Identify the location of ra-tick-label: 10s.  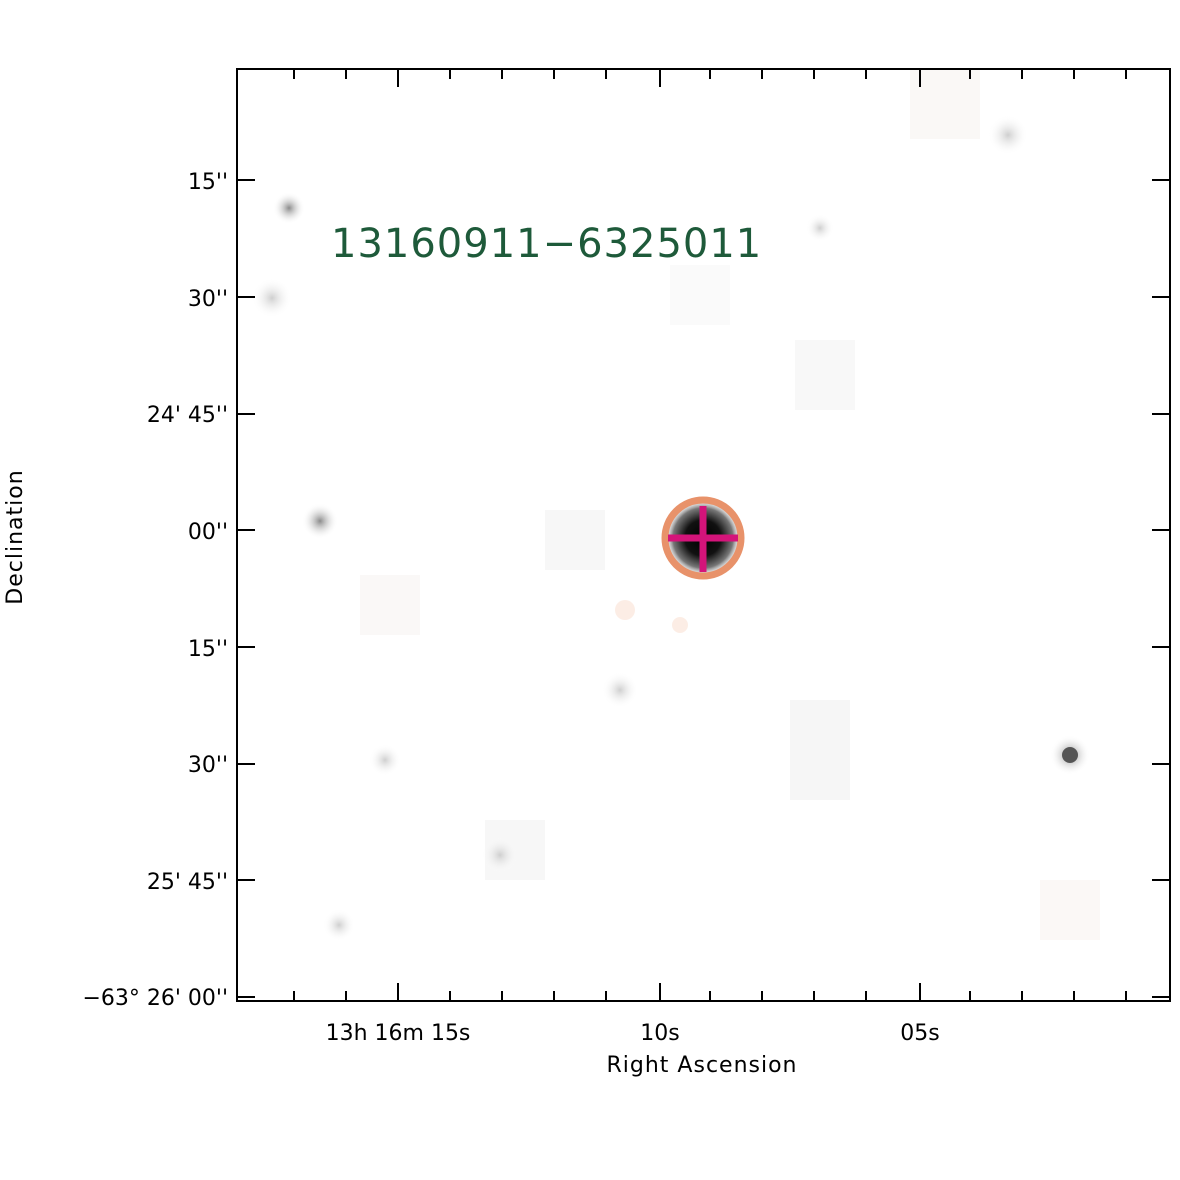
(659, 1033).